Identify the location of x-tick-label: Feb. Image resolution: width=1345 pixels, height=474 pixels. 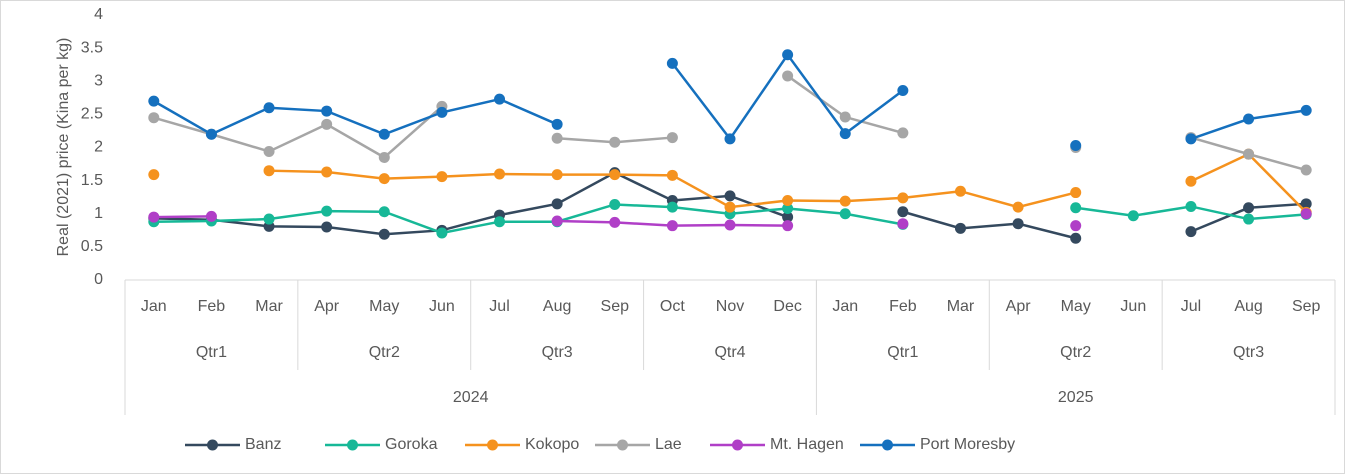
(212, 306).